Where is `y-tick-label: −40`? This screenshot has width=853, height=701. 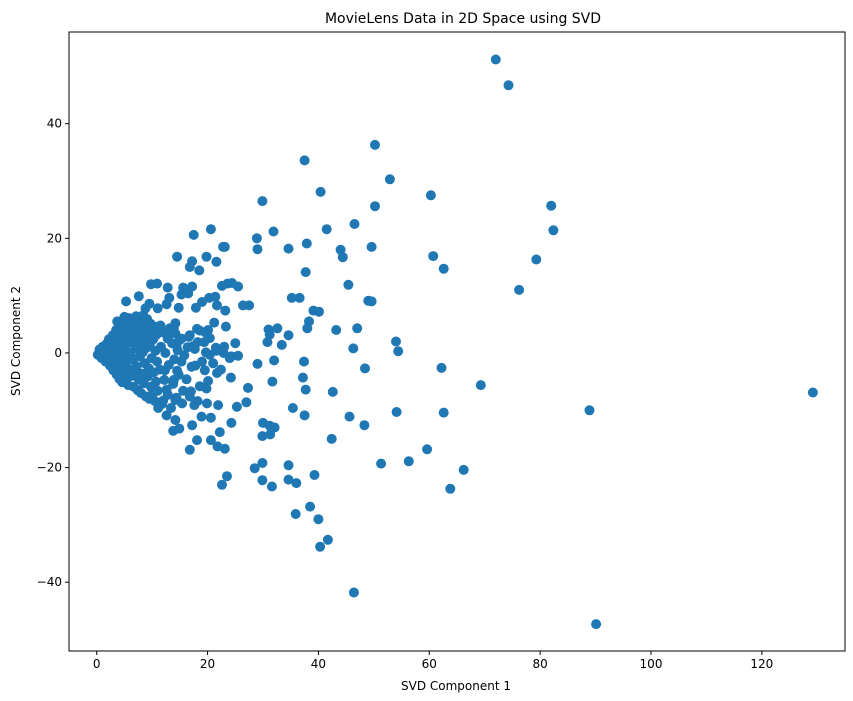
y-tick-label: −40 is located at coordinates (49, 582).